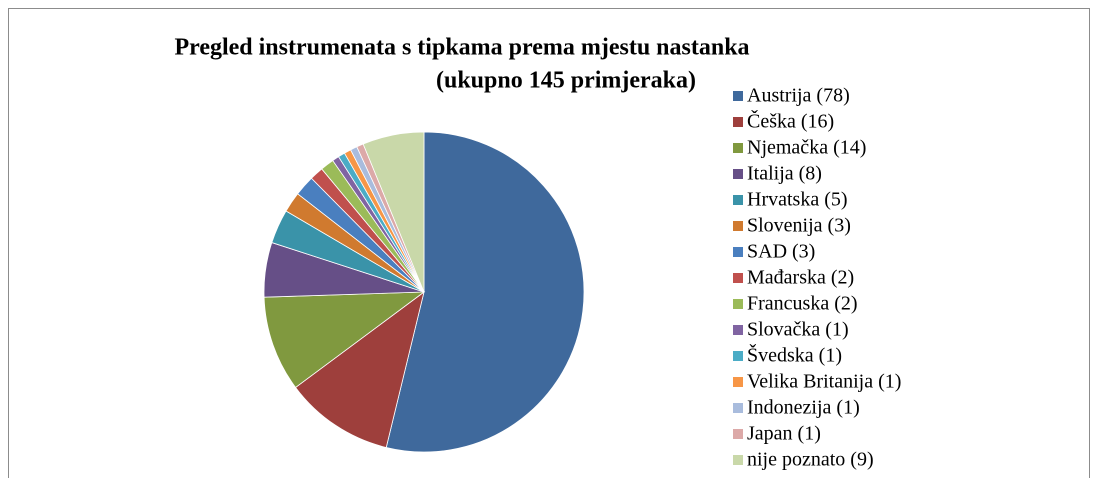 The image size is (1098, 478). What do you see at coordinates (806, 148) in the screenshot?
I see `legend-label: Njemačka (14)` at bounding box center [806, 148].